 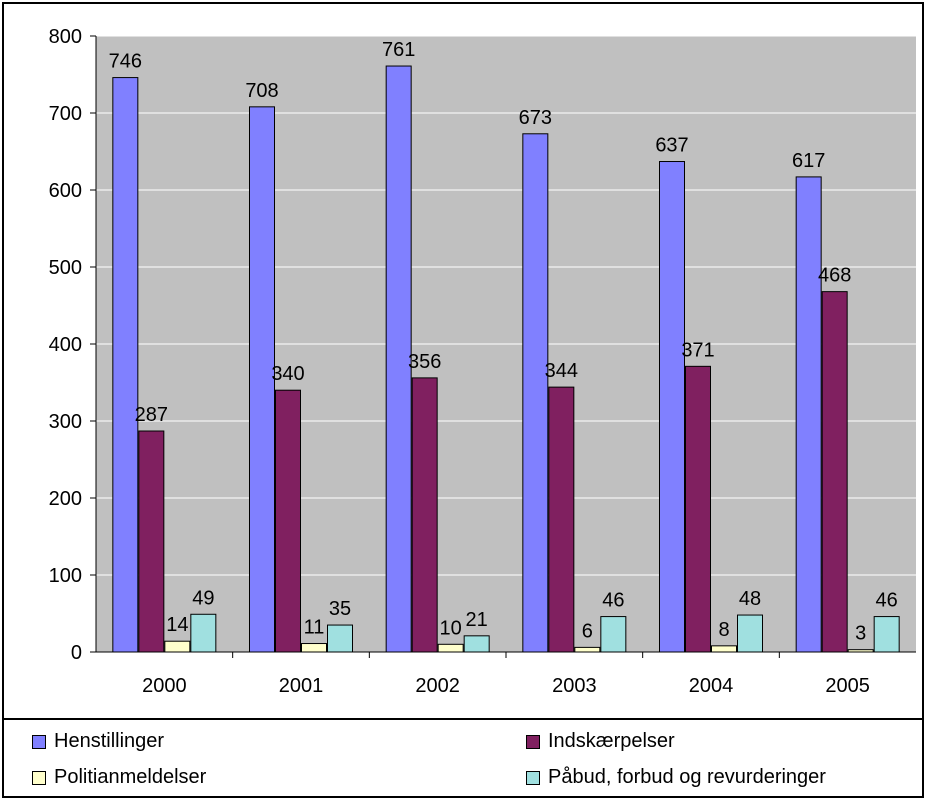 What do you see at coordinates (261, 91) in the screenshot?
I see `data-label: 708` at bounding box center [261, 91].